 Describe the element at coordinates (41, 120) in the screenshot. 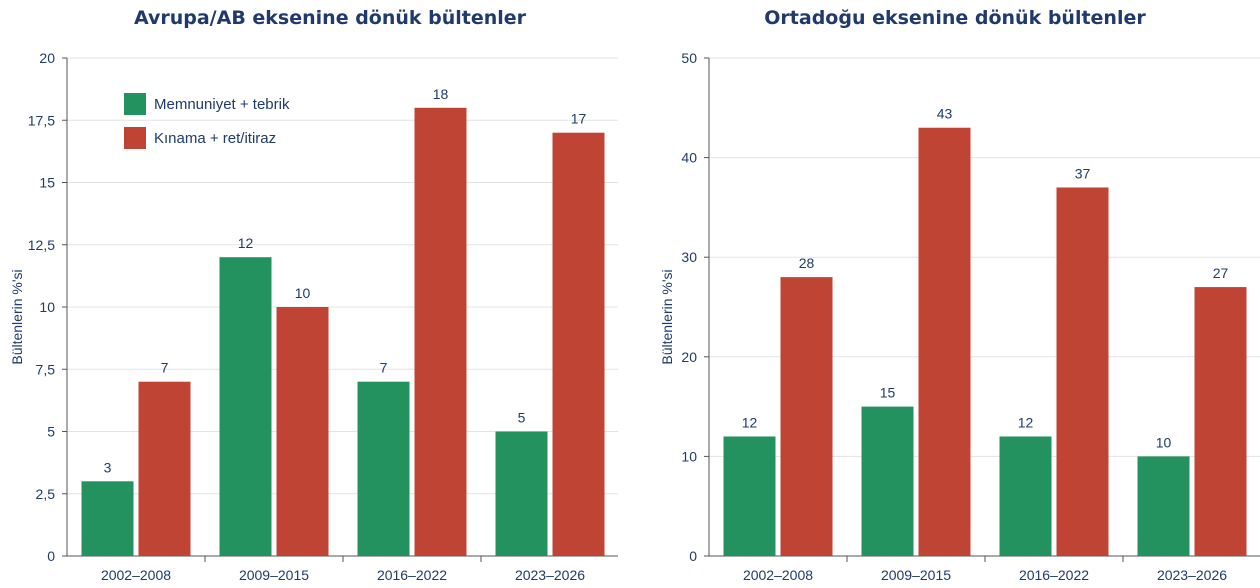

I see `y-tick-label: 17,5` at that location.